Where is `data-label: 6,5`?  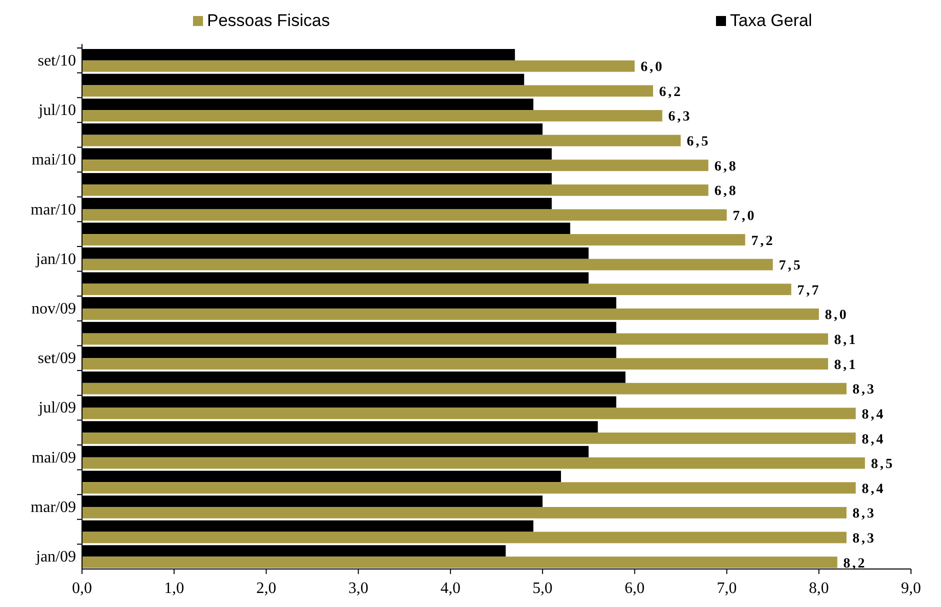
data-label: 6,5 is located at coordinates (698, 142).